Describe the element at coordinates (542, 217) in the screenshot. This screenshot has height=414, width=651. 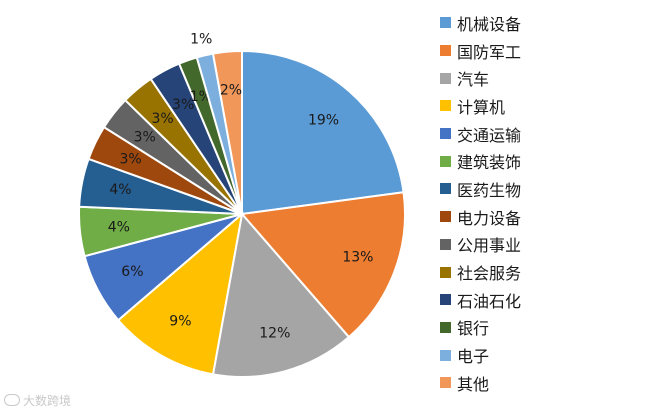
I see `legend-item-8: 电力设备` at that location.